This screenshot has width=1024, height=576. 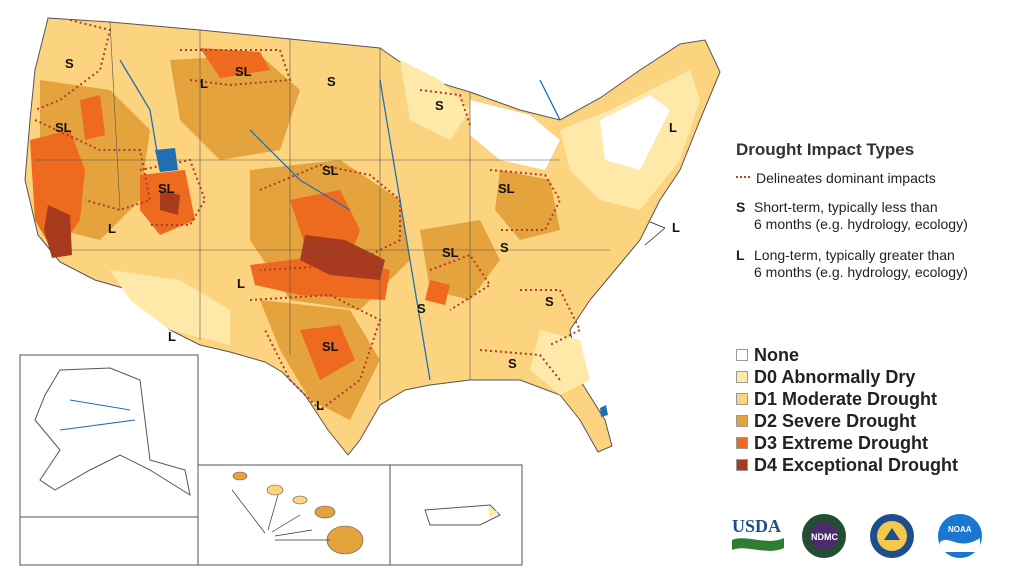 I want to click on legend-long-text-1: Long-term, typically greater than, so click(x=854, y=255).